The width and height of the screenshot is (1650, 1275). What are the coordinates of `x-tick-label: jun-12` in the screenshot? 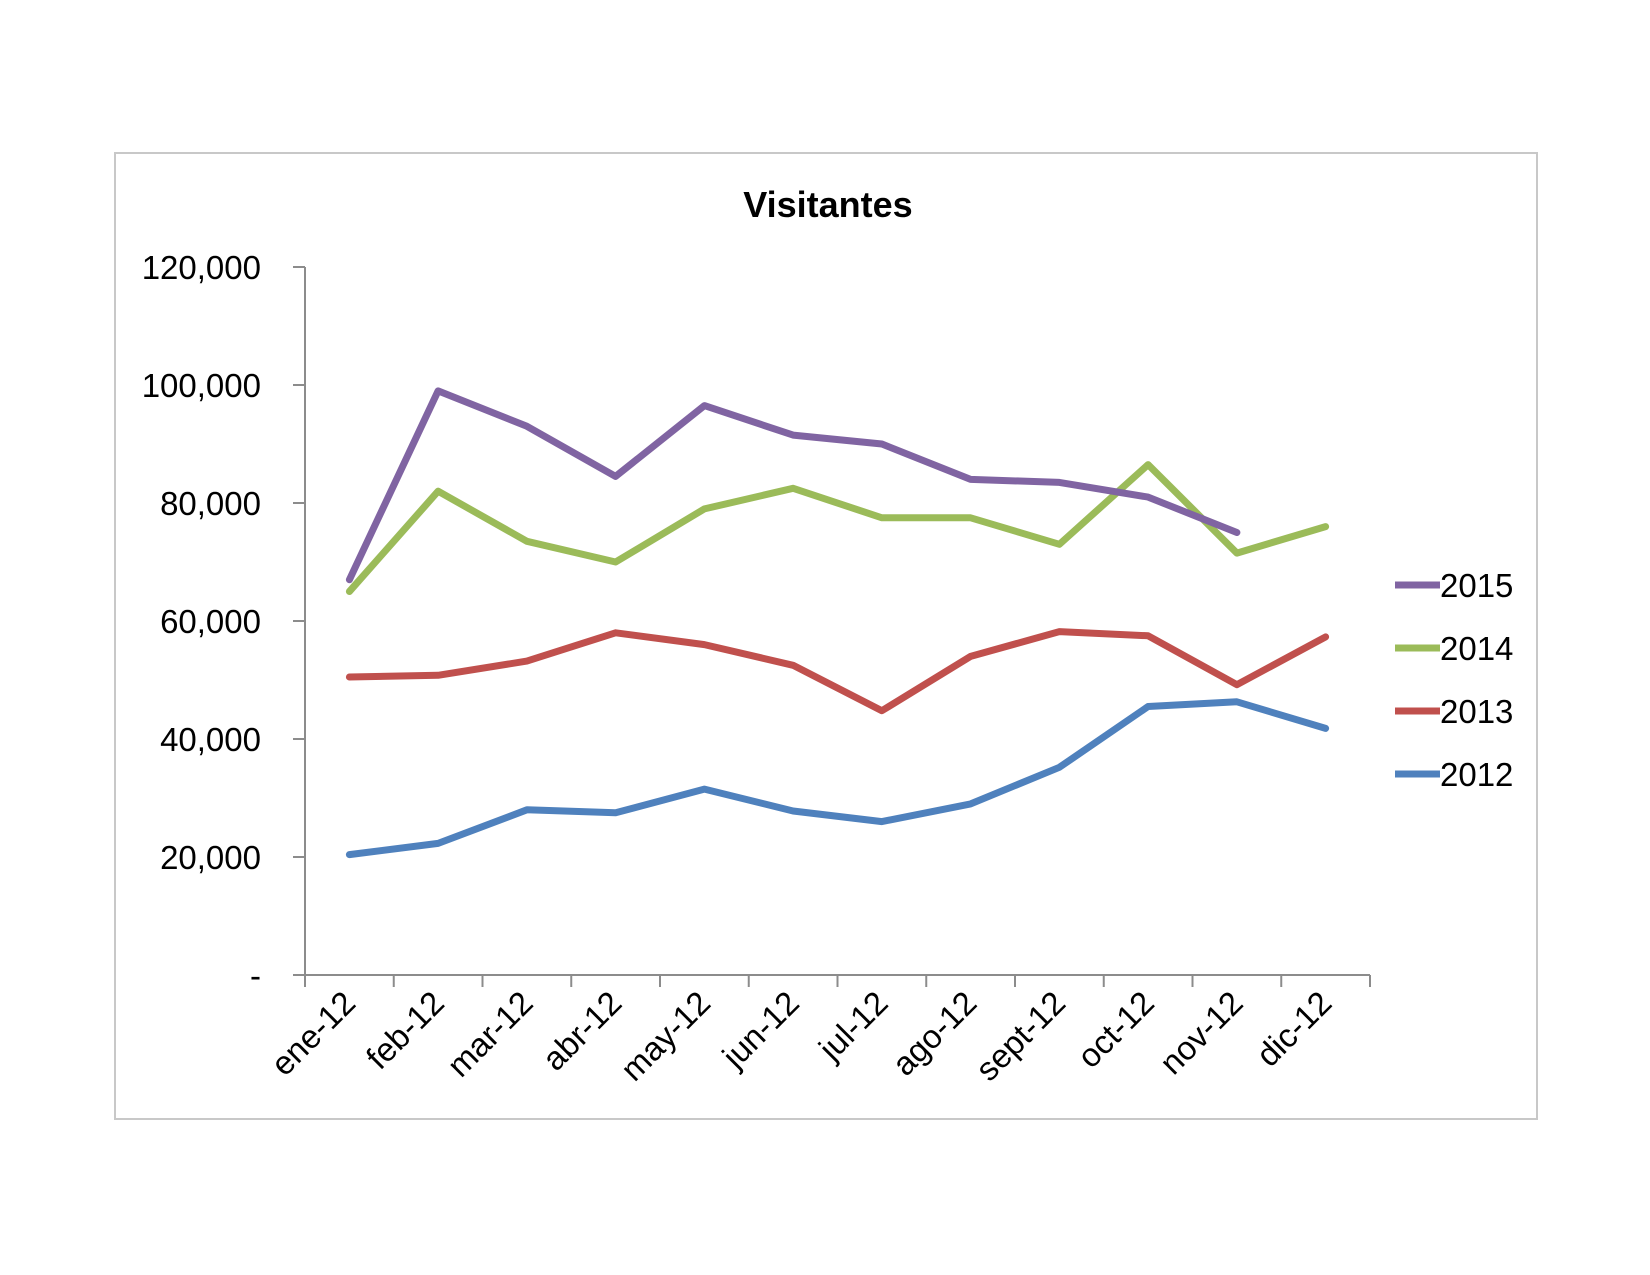 It's located at (760, 1030).